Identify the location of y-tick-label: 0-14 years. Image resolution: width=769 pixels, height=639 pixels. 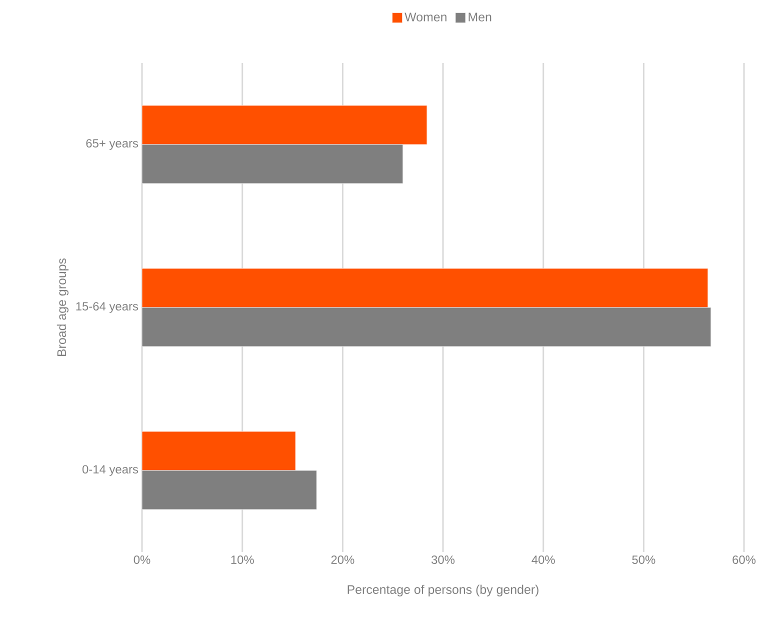
(110, 470).